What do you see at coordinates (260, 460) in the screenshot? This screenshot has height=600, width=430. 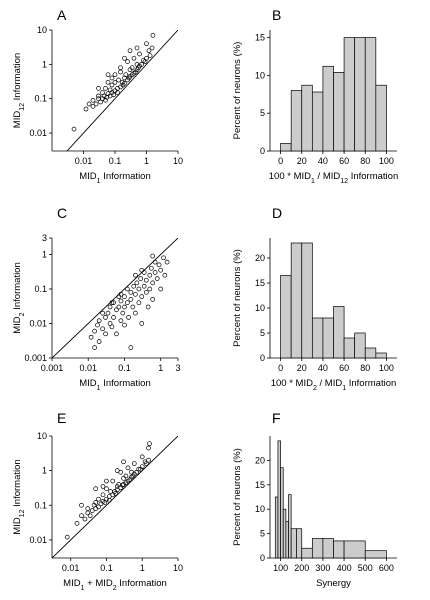 I see `y-tick-label: 20` at bounding box center [260, 460].